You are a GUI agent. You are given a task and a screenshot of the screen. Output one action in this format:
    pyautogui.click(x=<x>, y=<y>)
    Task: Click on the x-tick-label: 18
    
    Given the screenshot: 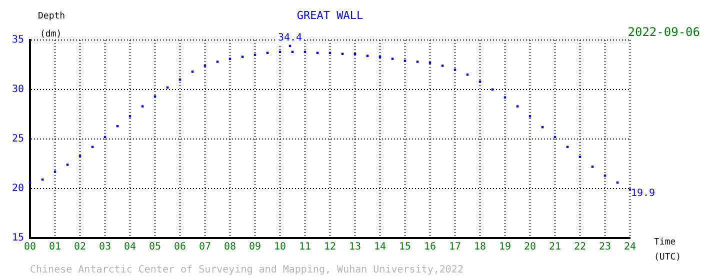 What is the action you would take?
    pyautogui.click(x=480, y=247)
    